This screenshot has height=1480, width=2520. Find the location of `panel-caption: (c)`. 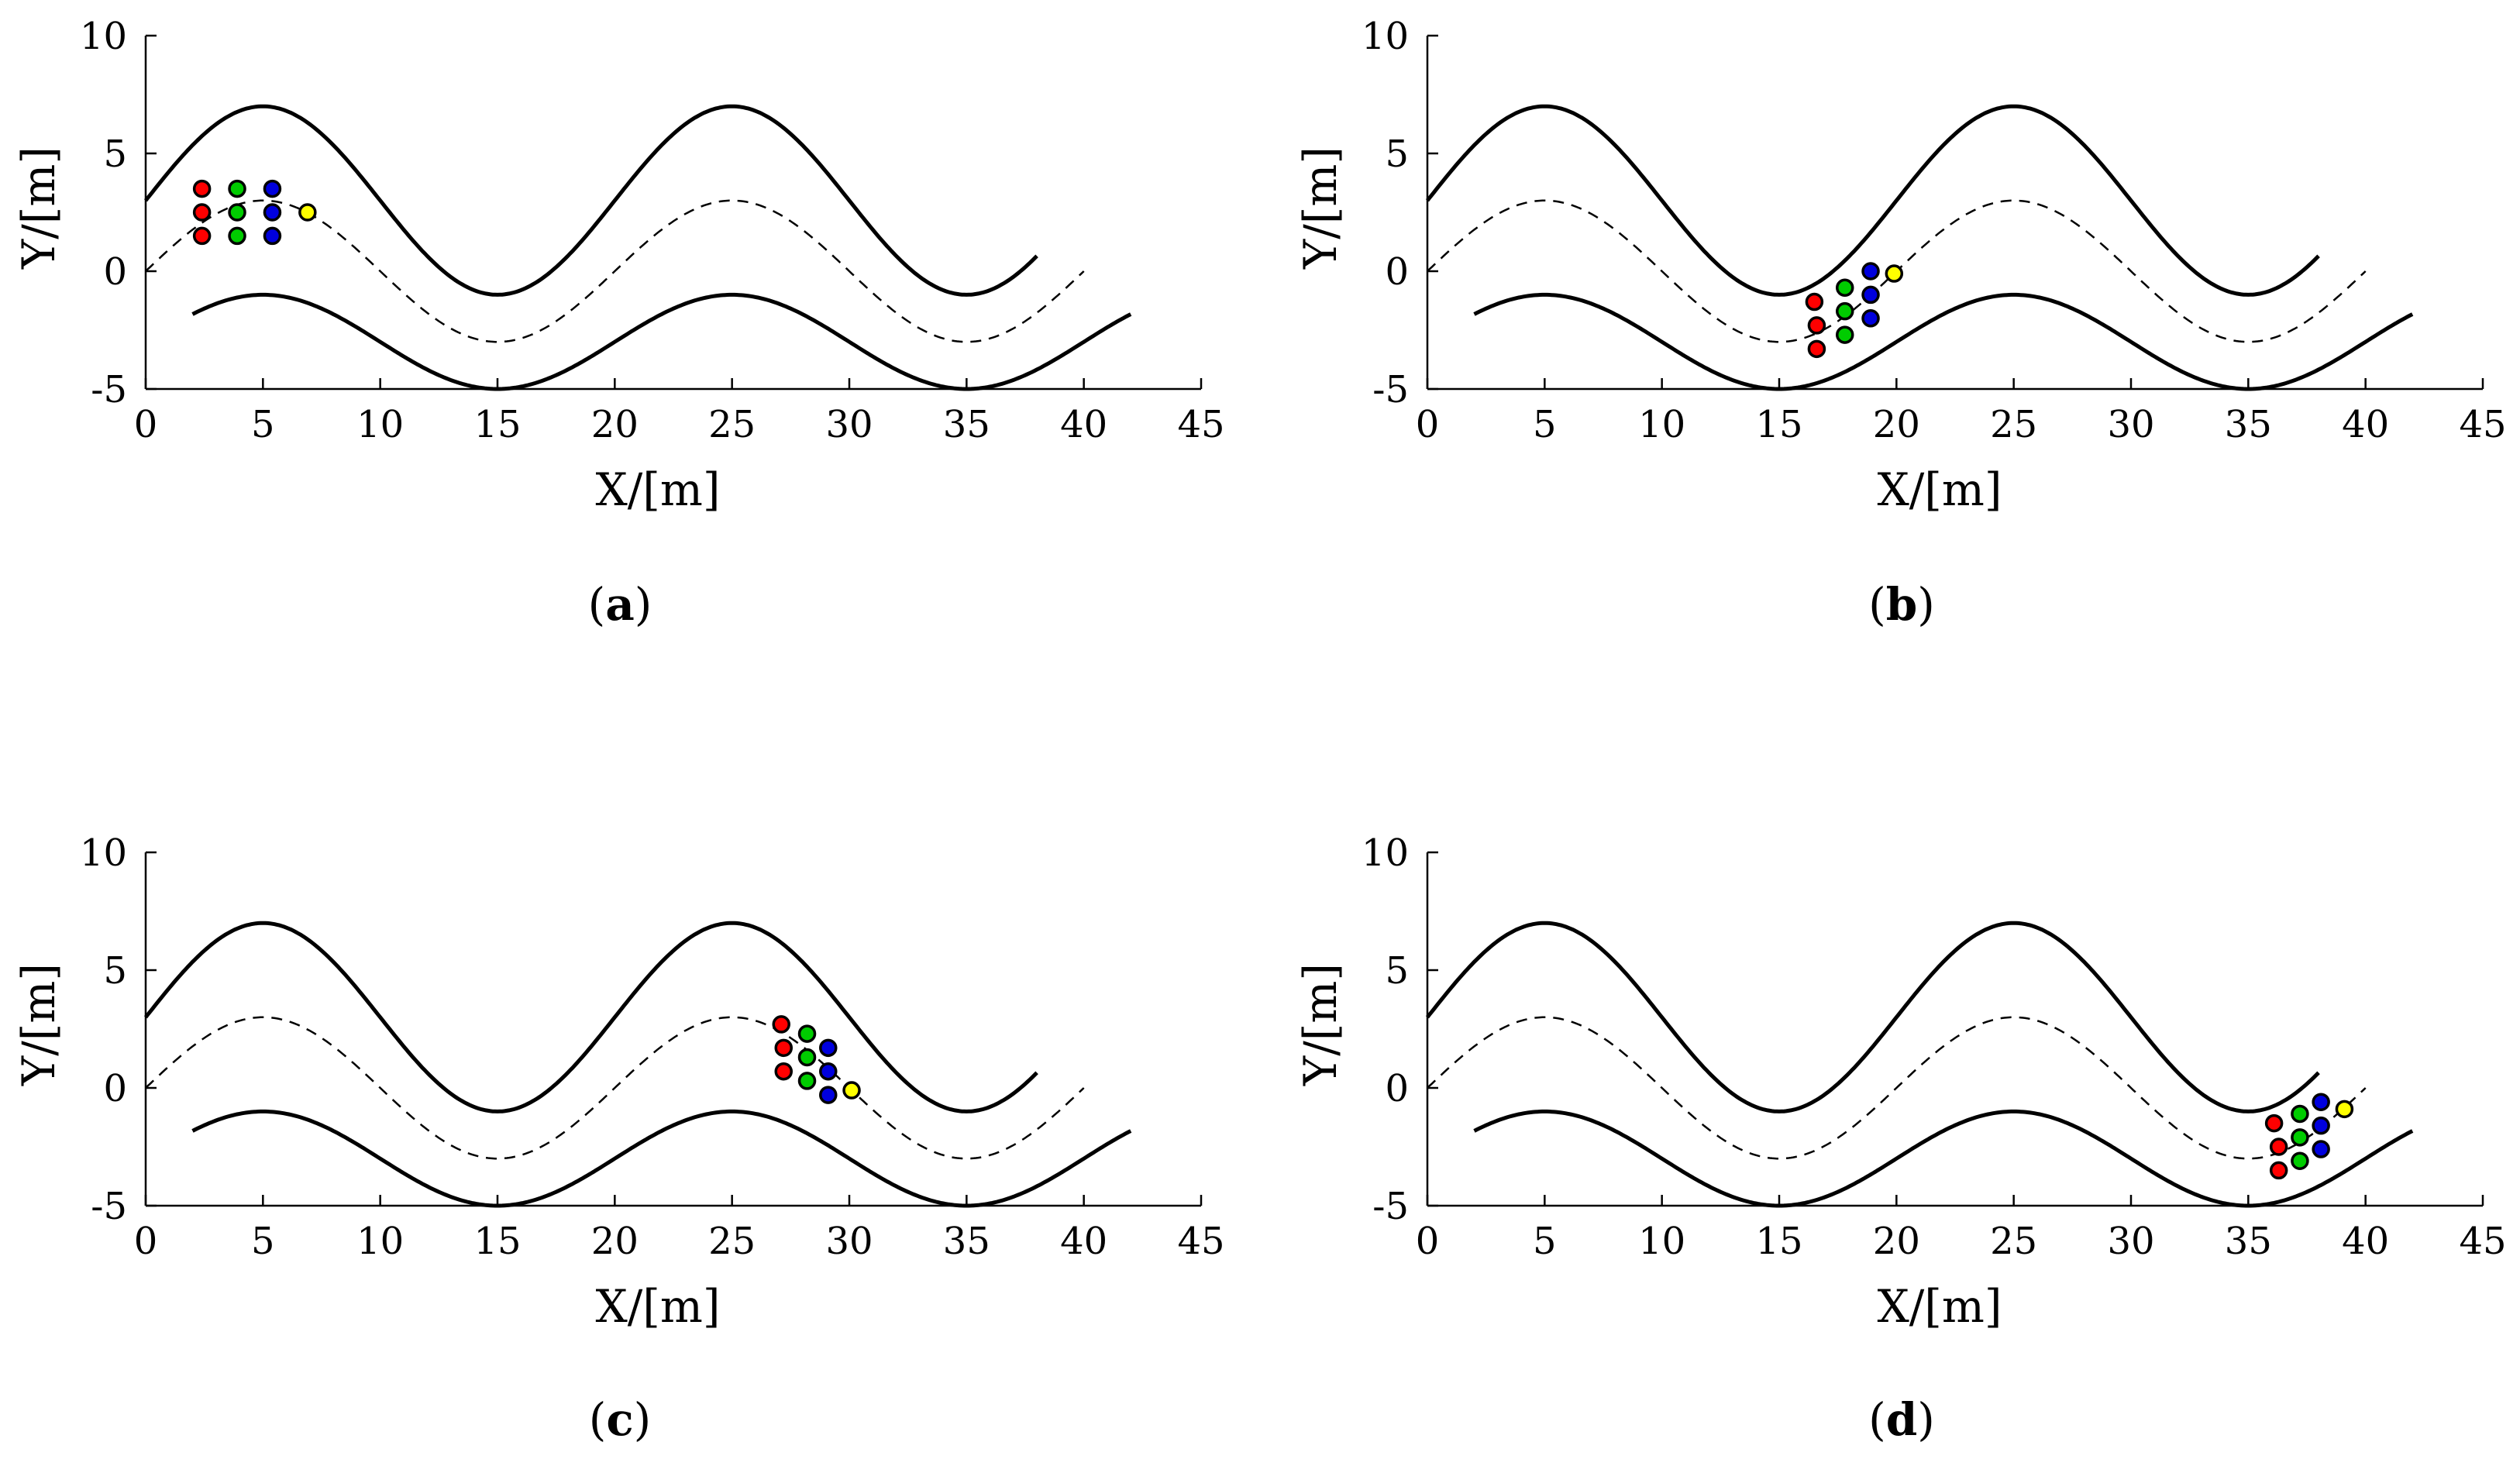

panel-caption: (c) is located at coordinates (621, 1419).